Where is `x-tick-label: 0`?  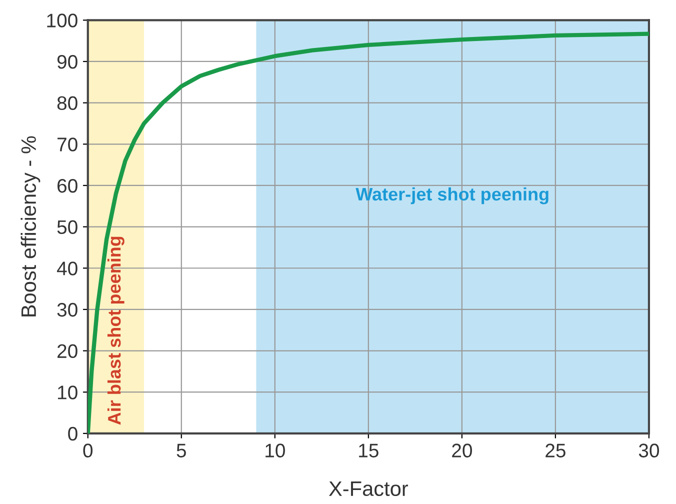
x-tick-label: 0 is located at coordinates (88, 451).